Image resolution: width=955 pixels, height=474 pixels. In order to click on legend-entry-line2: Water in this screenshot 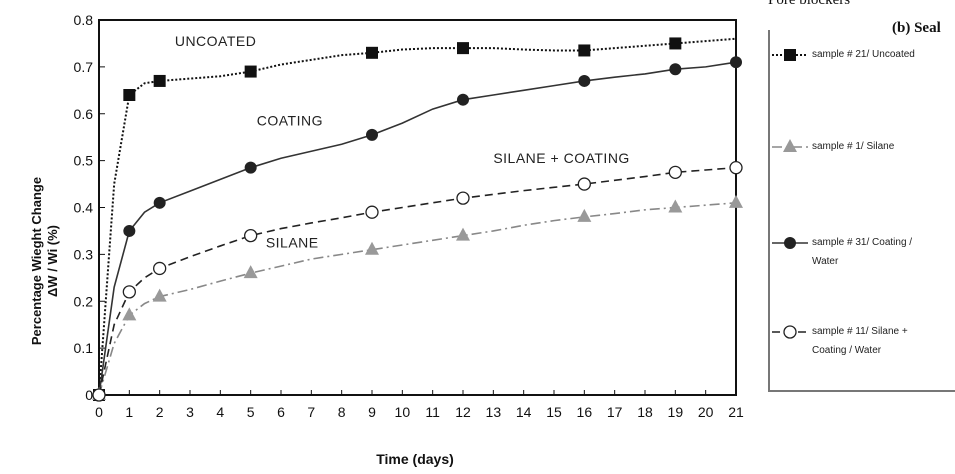, I will do `click(825, 261)`.